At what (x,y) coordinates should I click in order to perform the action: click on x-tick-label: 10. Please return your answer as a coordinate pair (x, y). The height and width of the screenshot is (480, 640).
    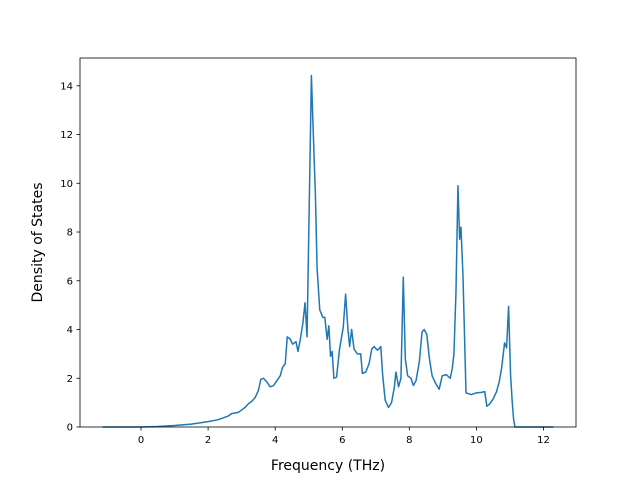
    Looking at the image, I should click on (476, 440).